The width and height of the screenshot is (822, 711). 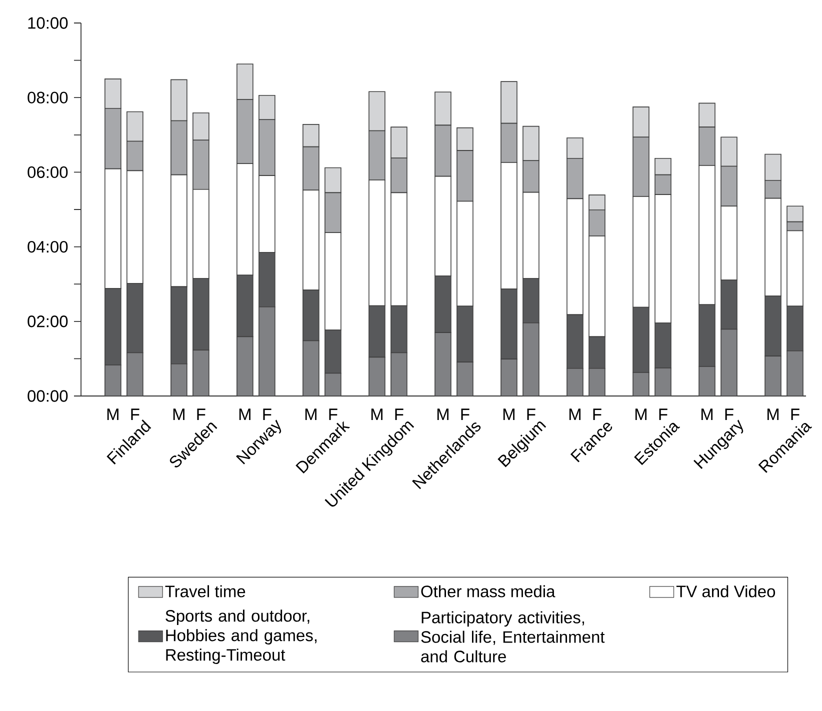 What do you see at coordinates (241, 637) in the screenshot?
I see `legend-label: Sports and outdoor, Hobbies and games, Resting-Timeout` at bounding box center [241, 637].